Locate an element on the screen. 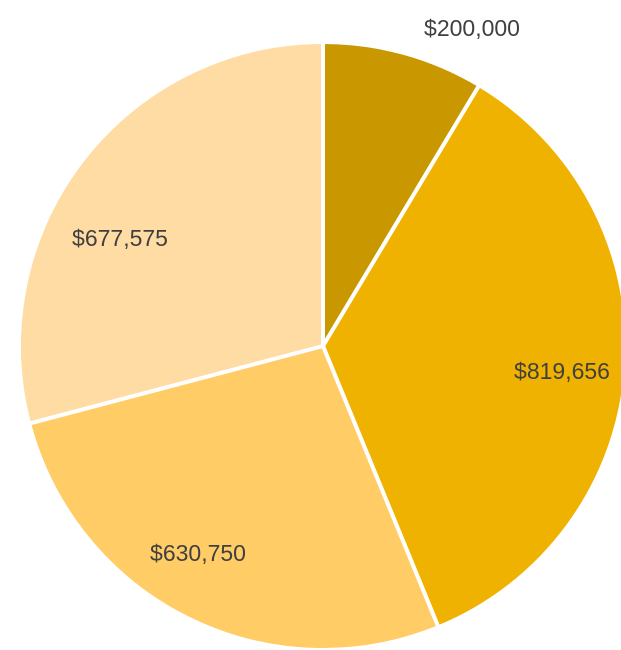 This screenshot has width=621, height=650. pie-slice-3-label: $630,750 is located at coordinates (198, 553).